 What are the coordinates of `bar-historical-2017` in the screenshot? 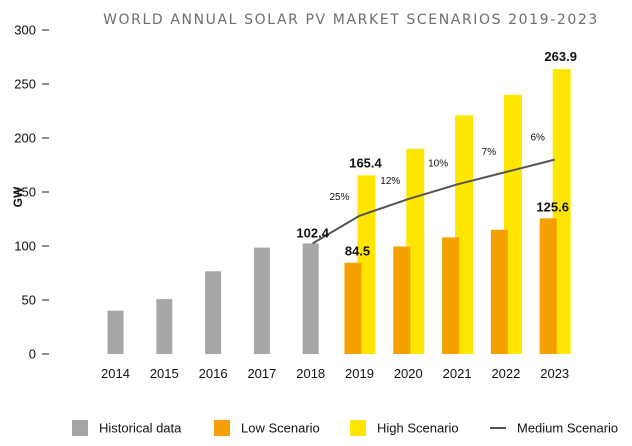 It's located at (261, 300).